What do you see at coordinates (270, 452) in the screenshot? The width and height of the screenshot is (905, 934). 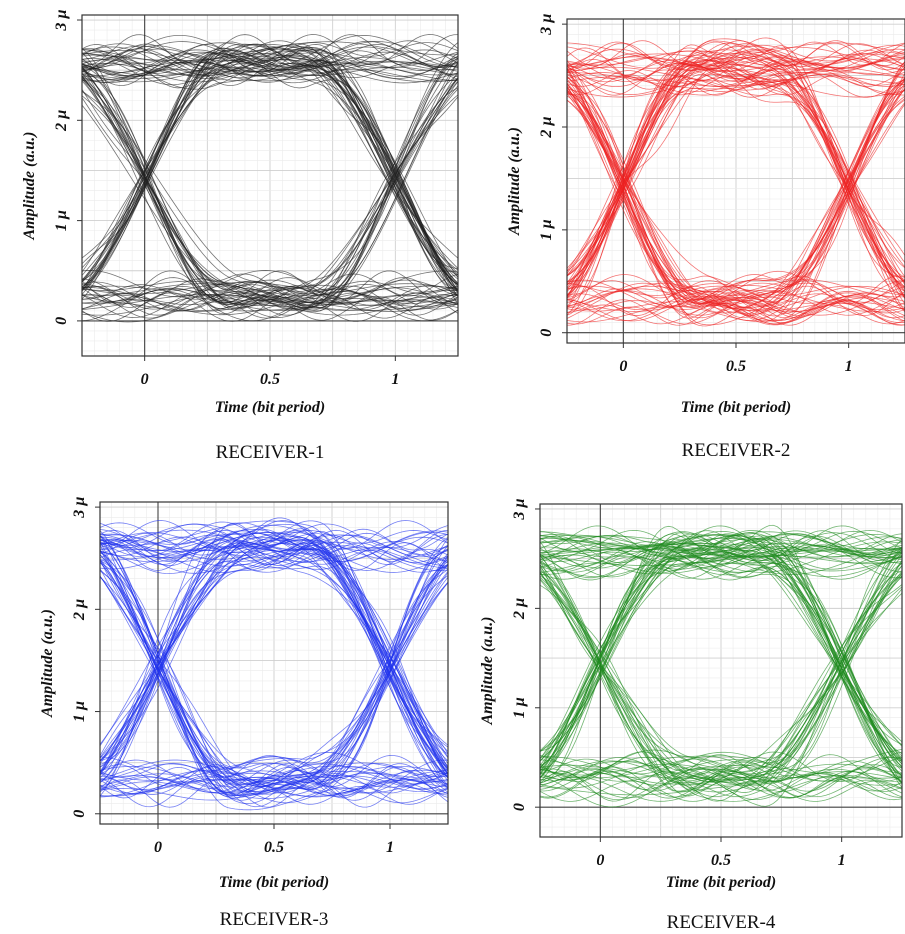 I see `panel-caption: RECEIVER-1` at bounding box center [270, 452].